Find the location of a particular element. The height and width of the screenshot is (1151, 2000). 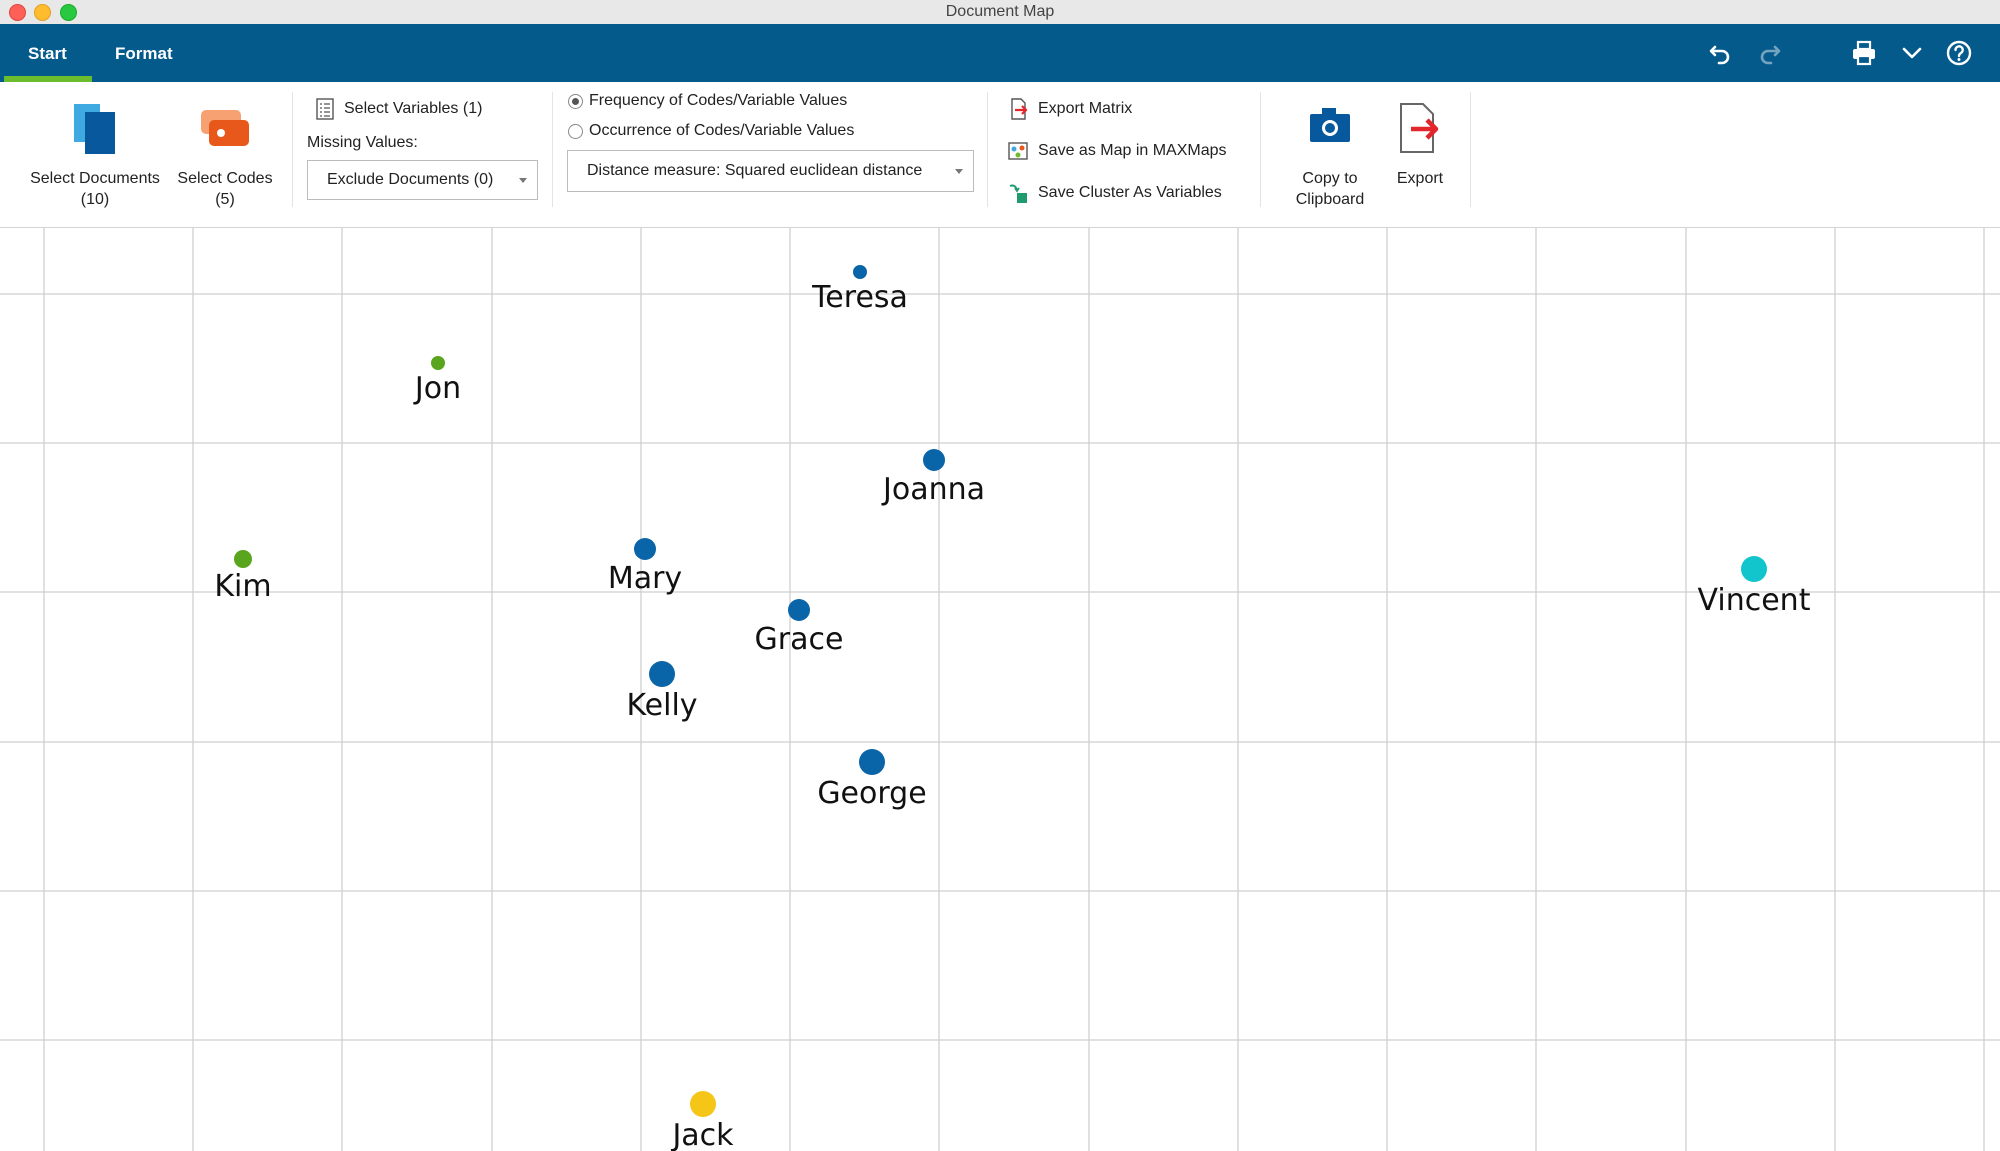

select-codes-button: Select Codes (5) is located at coordinates (225, 156).